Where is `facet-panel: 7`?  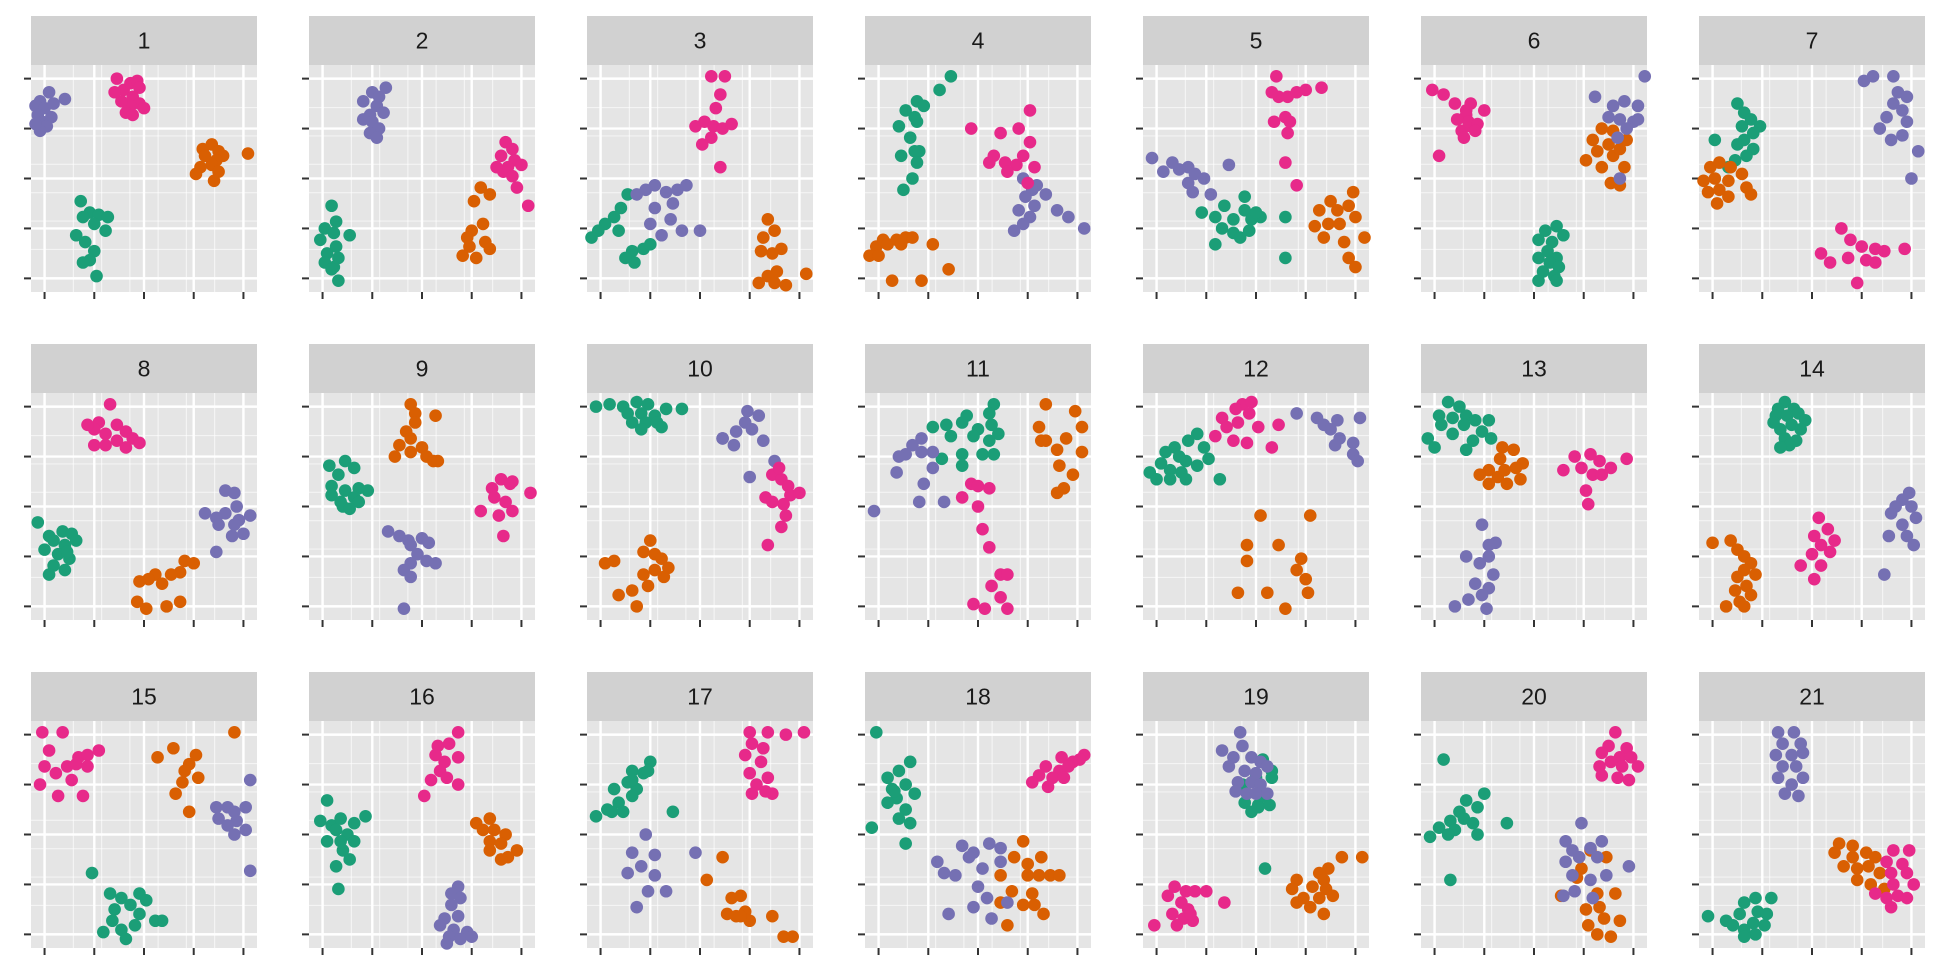 facet-panel: 7 is located at coordinates (1808, 157).